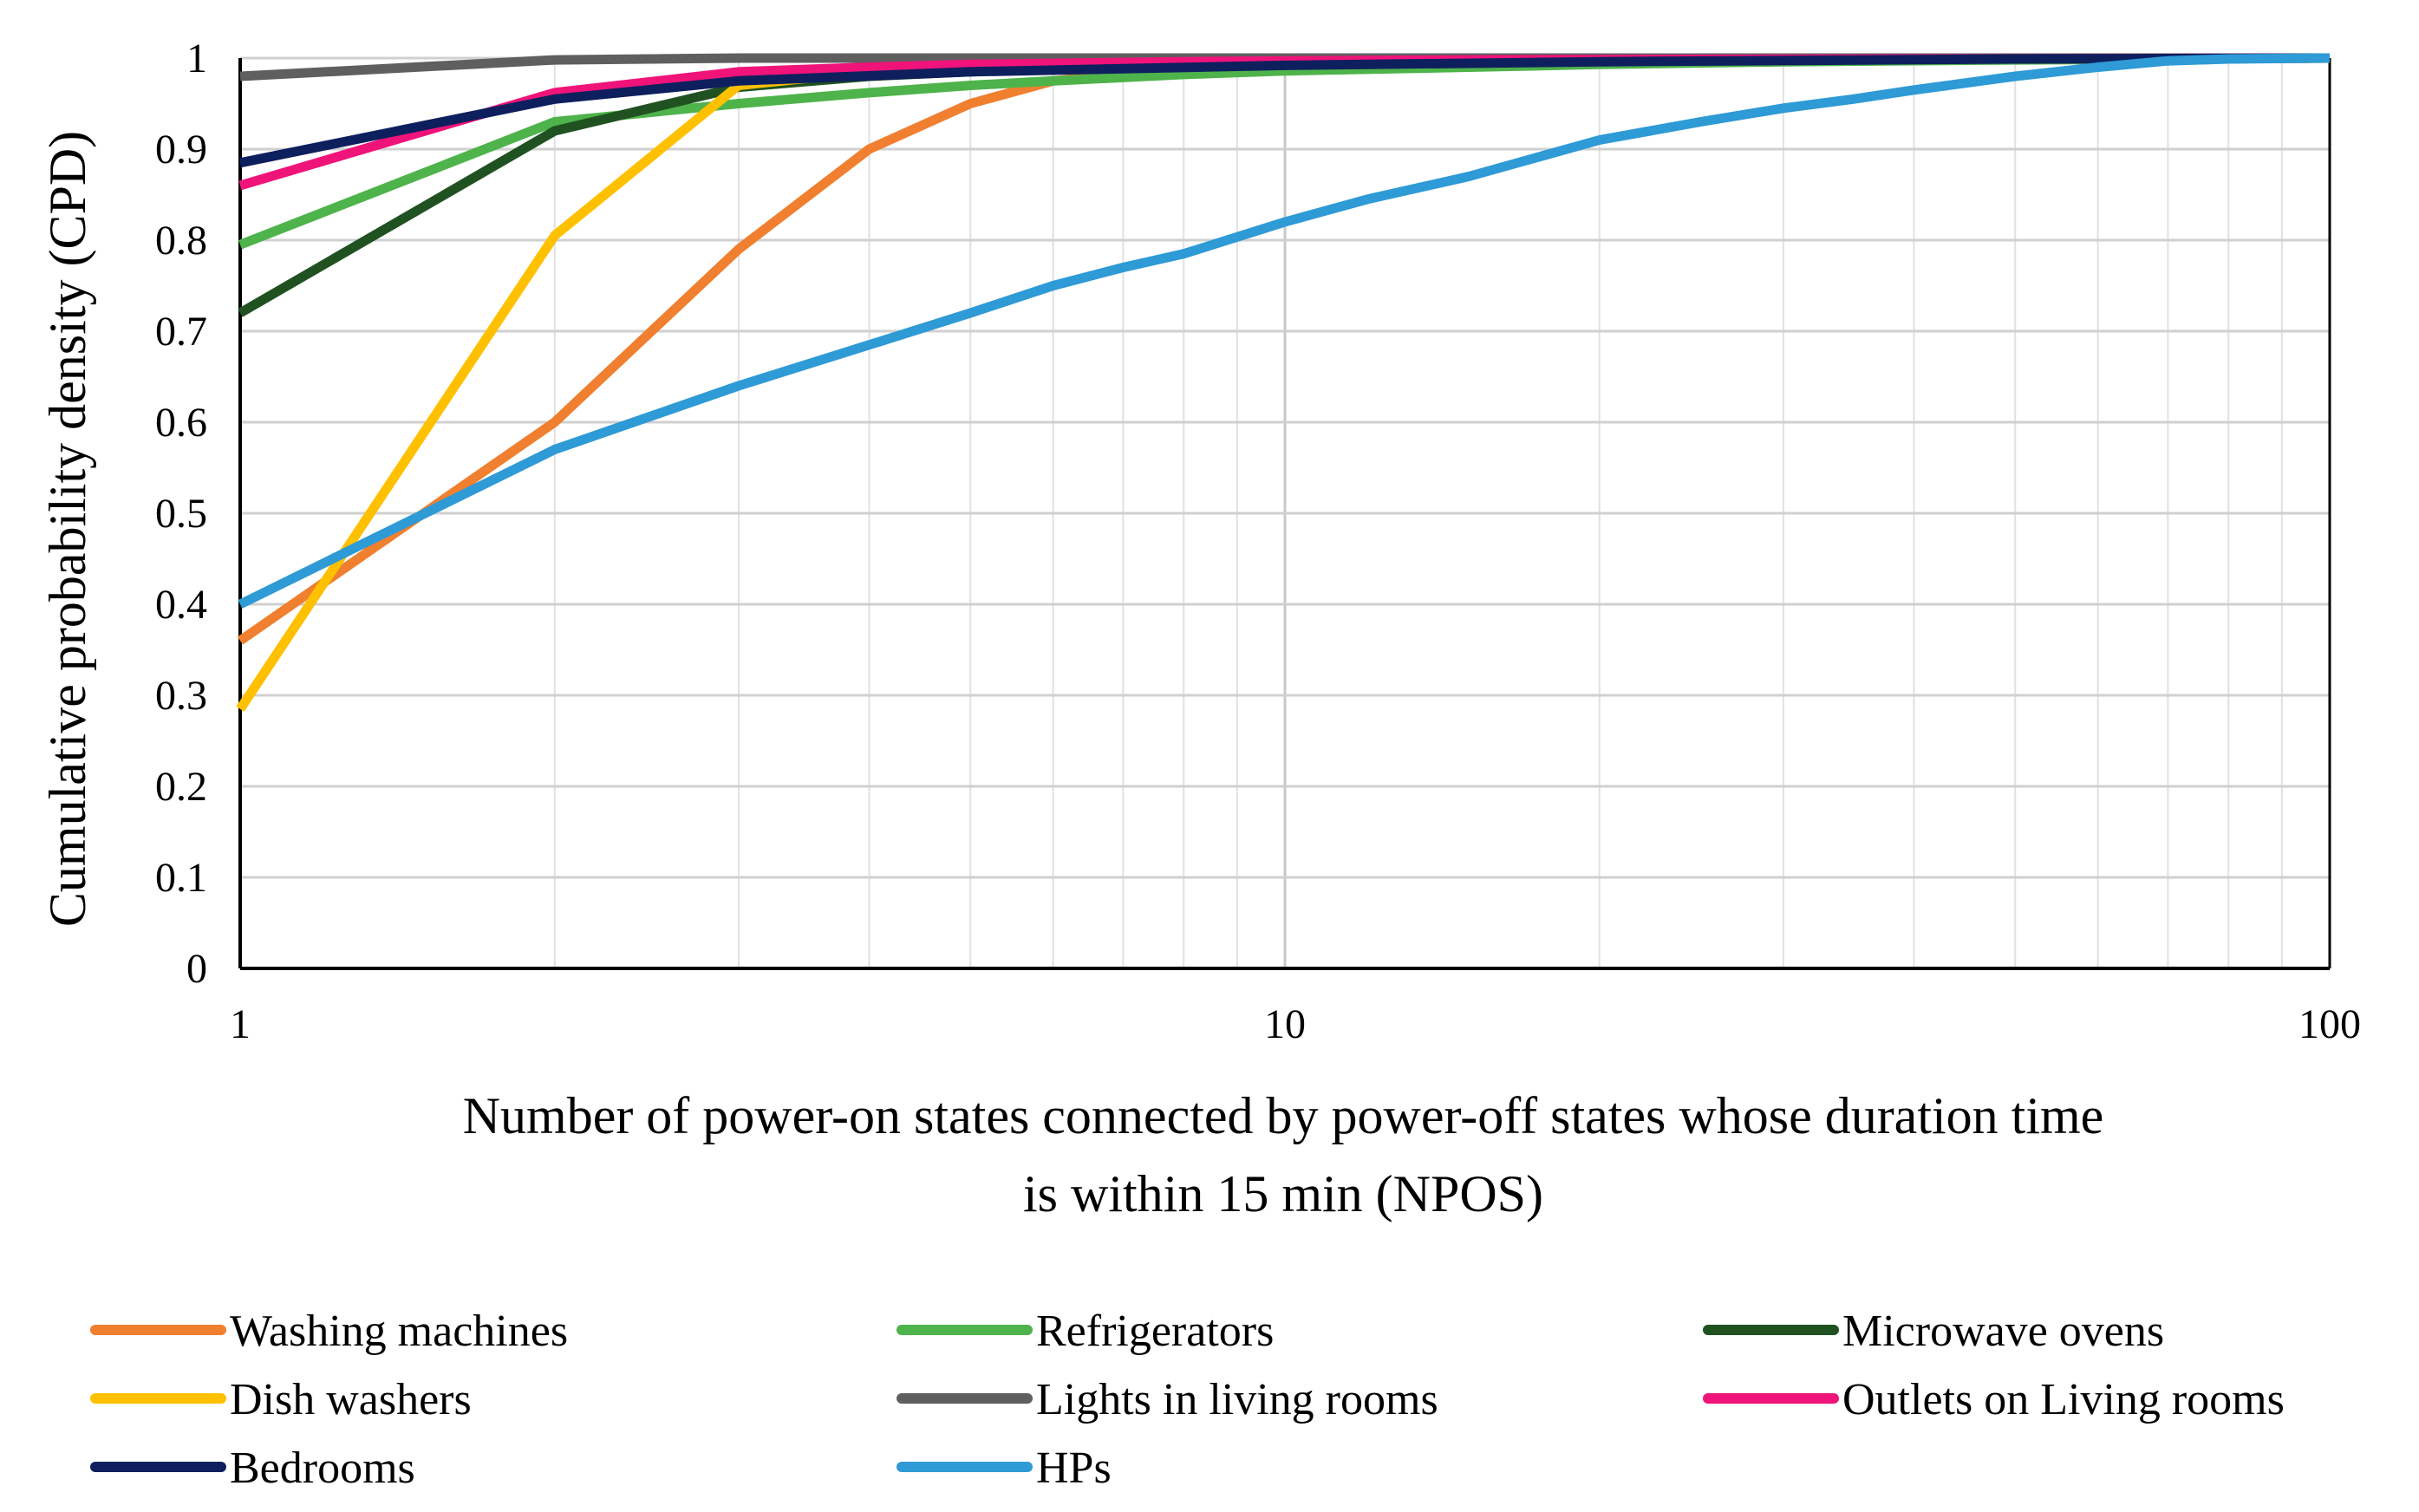  Describe the element at coordinates (2063, 1400) in the screenshot. I see `legend-label-outlets-on-living-rooms: Outlets on Living rooms` at that location.